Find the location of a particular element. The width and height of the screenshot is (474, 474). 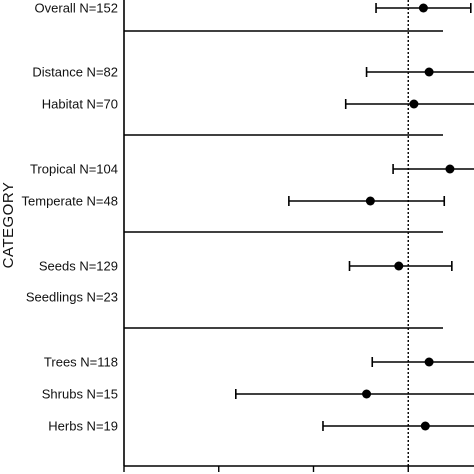

row-label: Shrubs N=15 is located at coordinates (80, 394).